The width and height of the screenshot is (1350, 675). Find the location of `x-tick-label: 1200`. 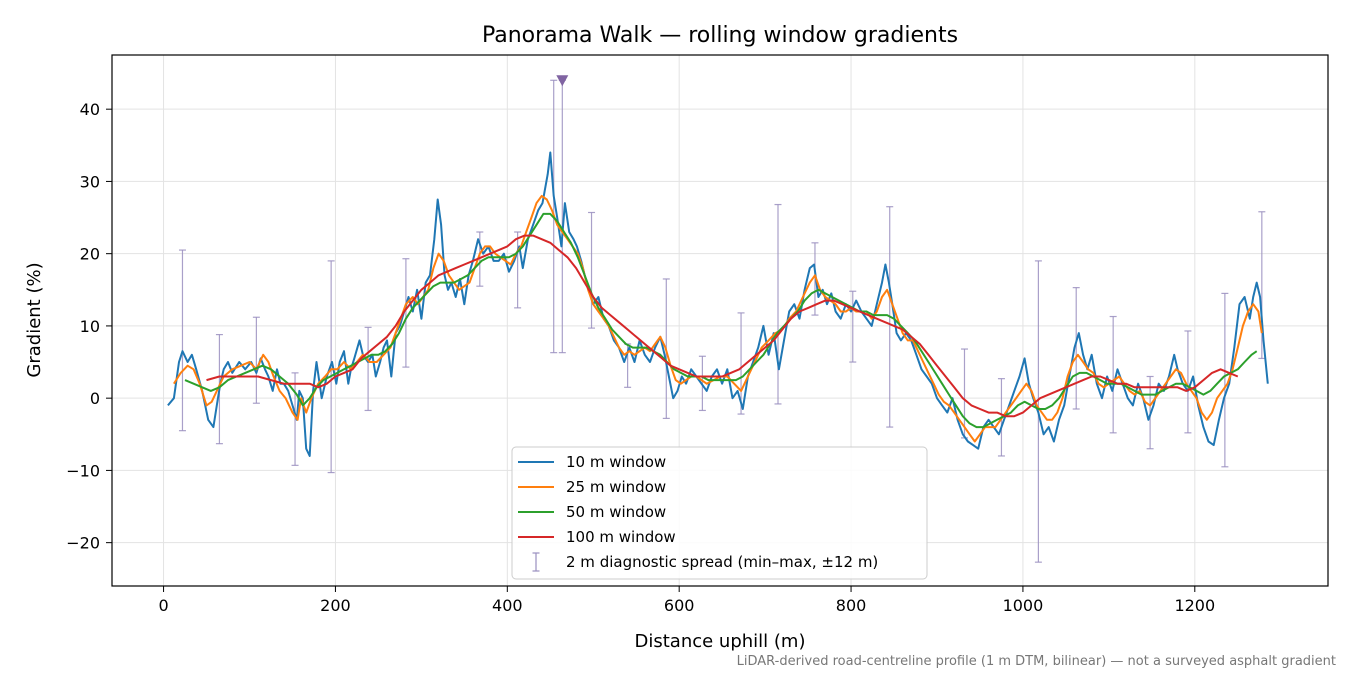

x-tick-label: 1200 is located at coordinates (1194, 605).